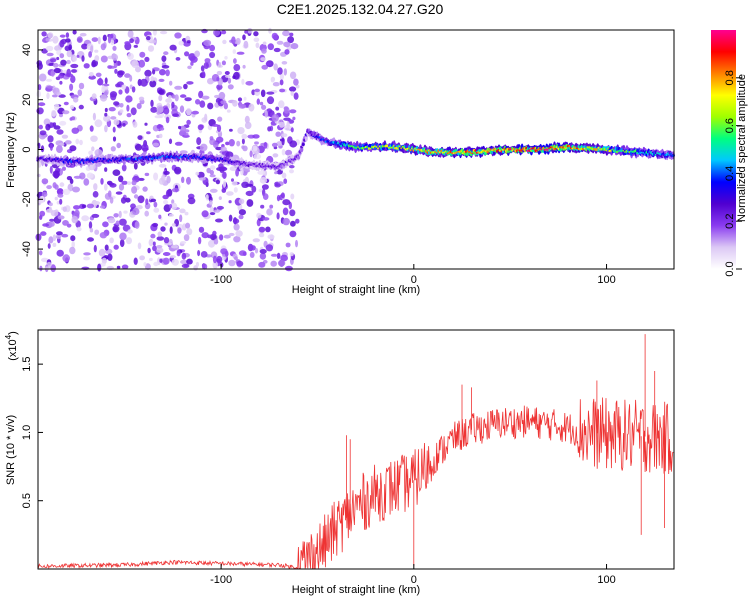 Image resolution: width=750 pixels, height=600 pixels. What do you see at coordinates (32, 150) in the screenshot?
I see `spectrogram-y-ticks: -40 -20 0 20 40` at bounding box center [32, 150].